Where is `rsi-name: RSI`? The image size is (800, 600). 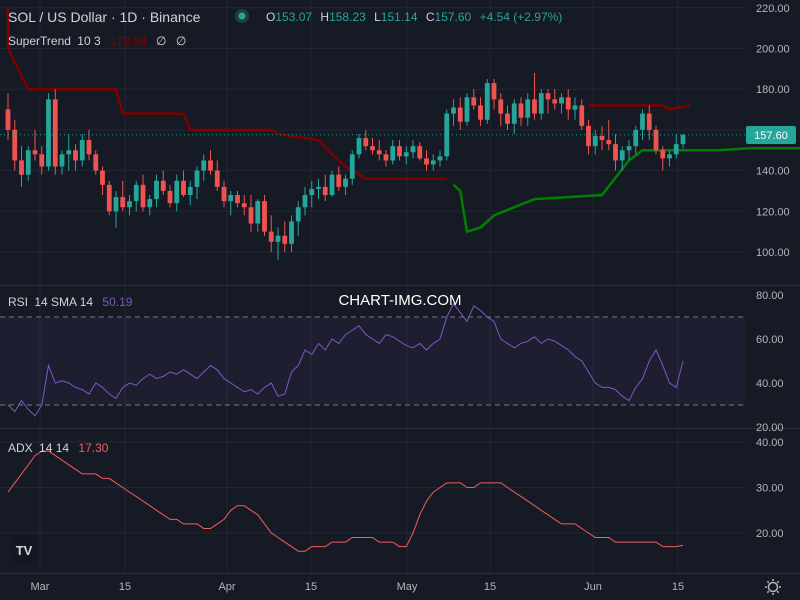
rsi-name: RSI is located at coordinates (18, 302).